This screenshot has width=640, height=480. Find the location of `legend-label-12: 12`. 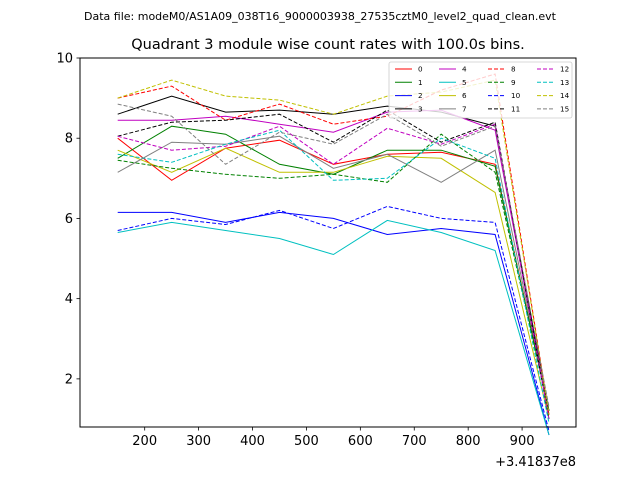

legend-label-12: 12 is located at coordinates (564, 69).